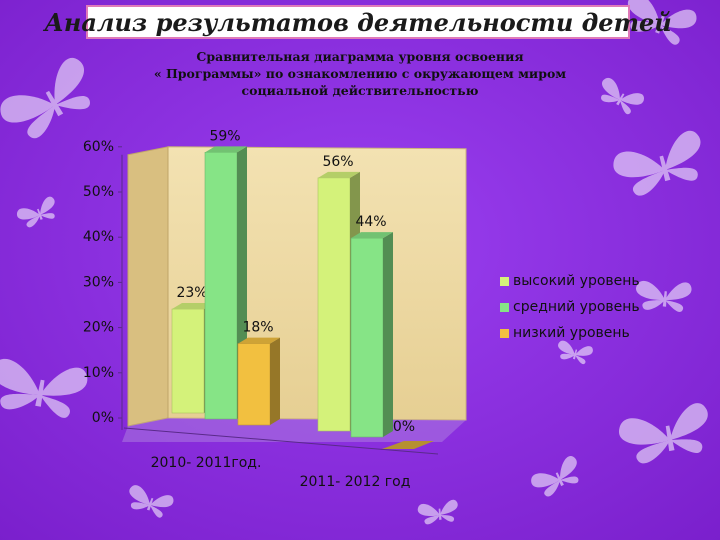  What do you see at coordinates (360, 90) in the screenshot?
I see `chart-title-line-3: социальной действительностью` at bounding box center [360, 90].